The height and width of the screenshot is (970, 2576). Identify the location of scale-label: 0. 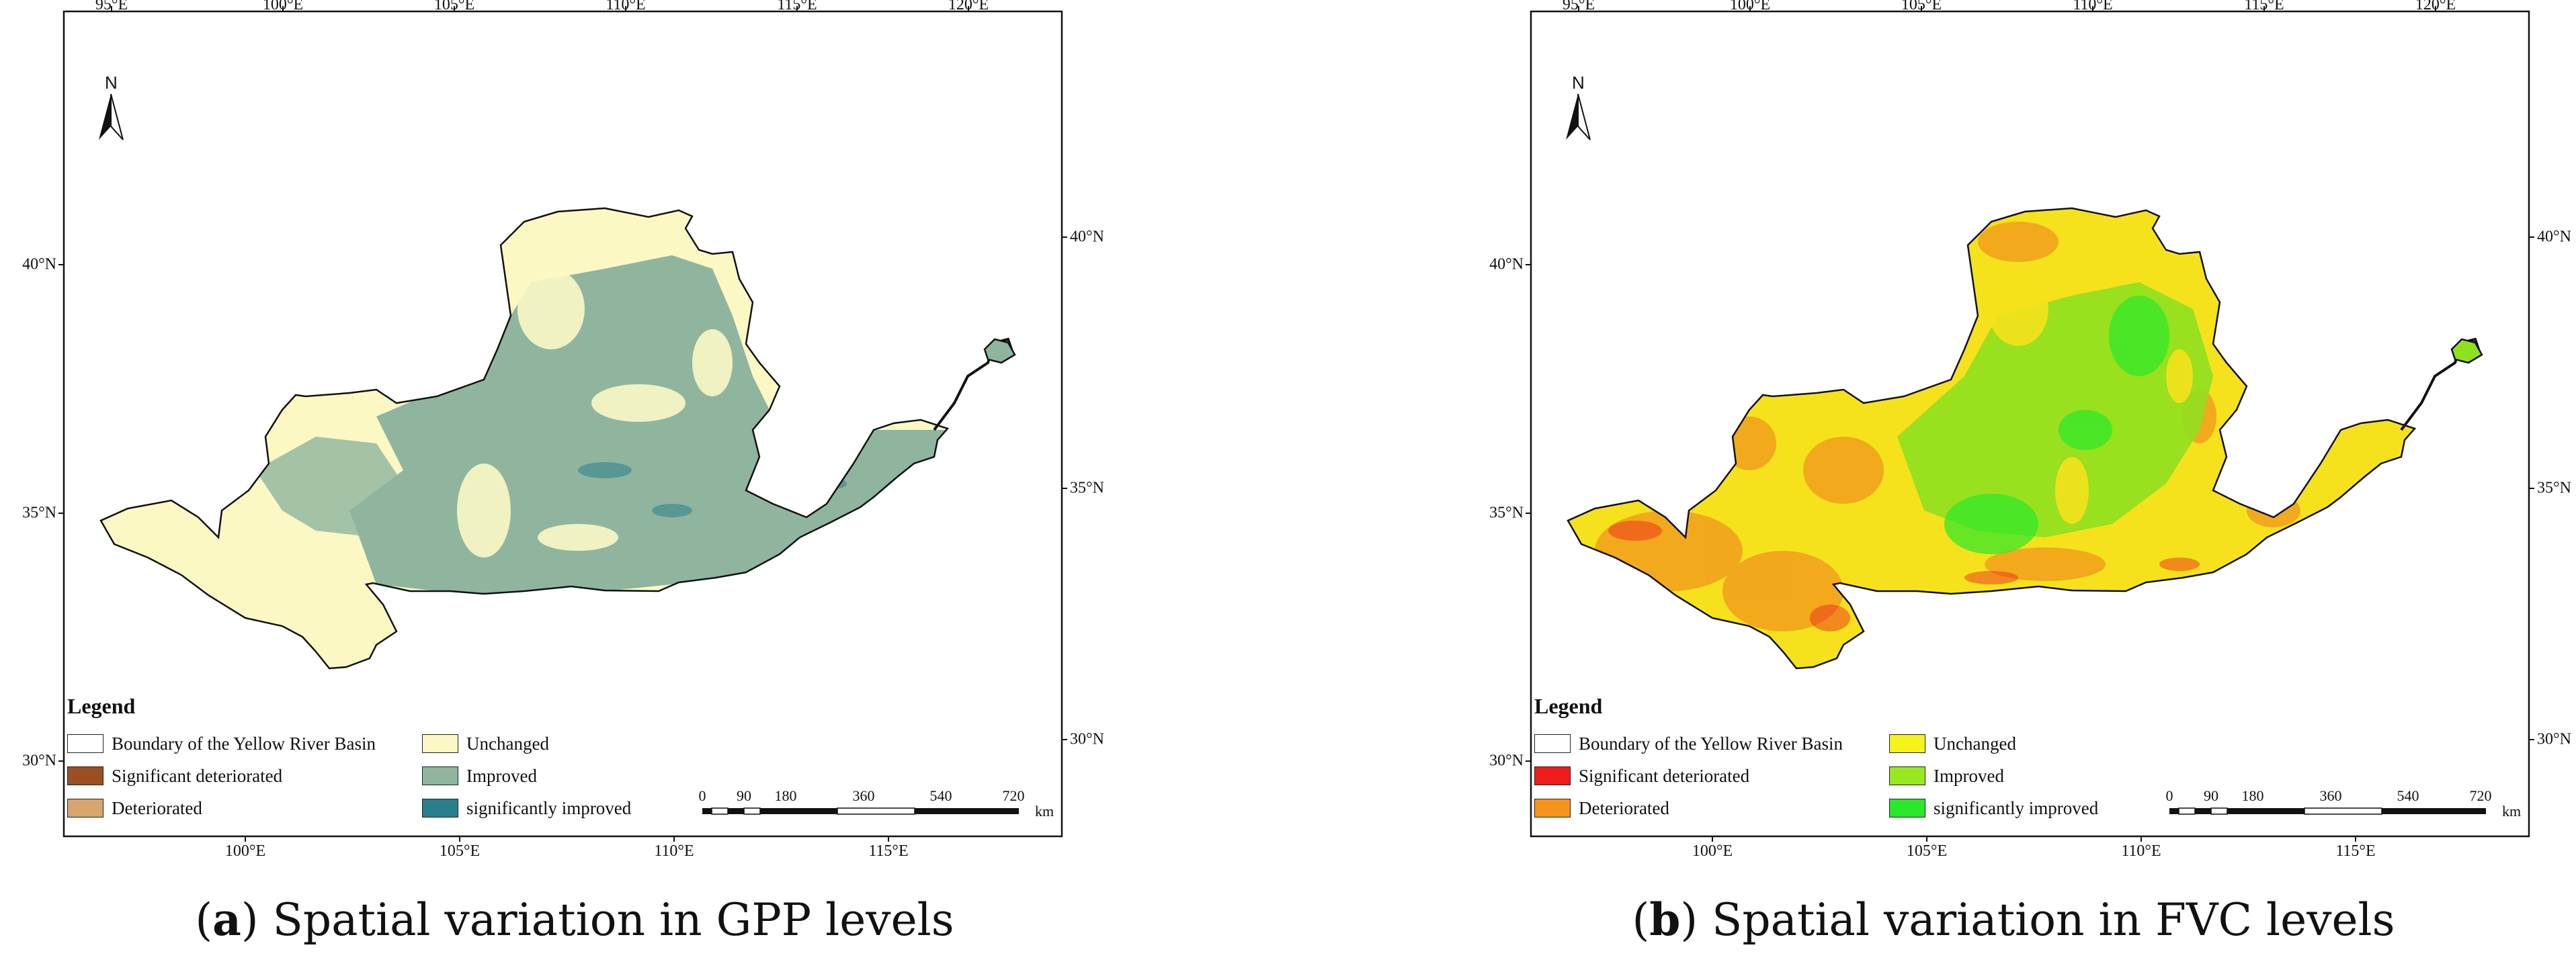
(2169, 795).